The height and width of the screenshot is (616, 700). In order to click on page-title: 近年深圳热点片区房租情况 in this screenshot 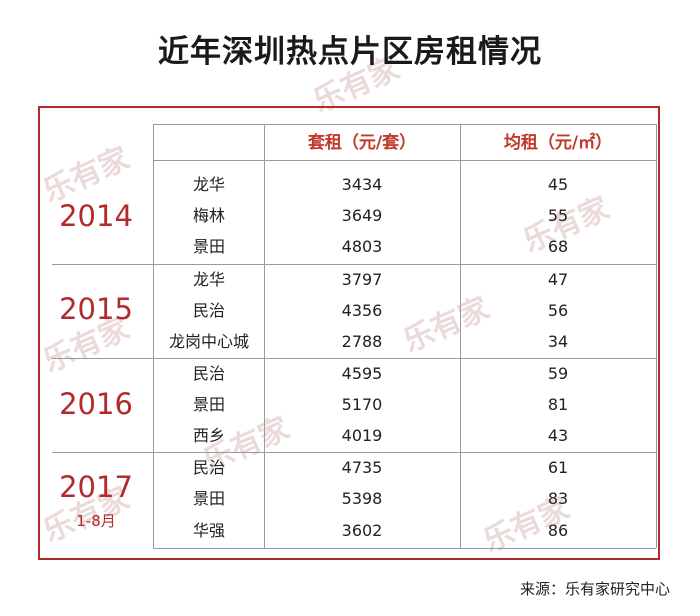, I will do `click(350, 52)`.